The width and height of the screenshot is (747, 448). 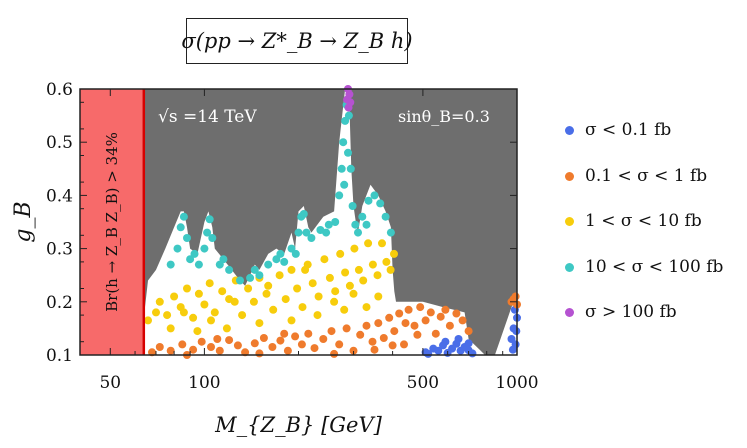 I want to click on x-tick-label-4: 1000, so click(x=516, y=383).